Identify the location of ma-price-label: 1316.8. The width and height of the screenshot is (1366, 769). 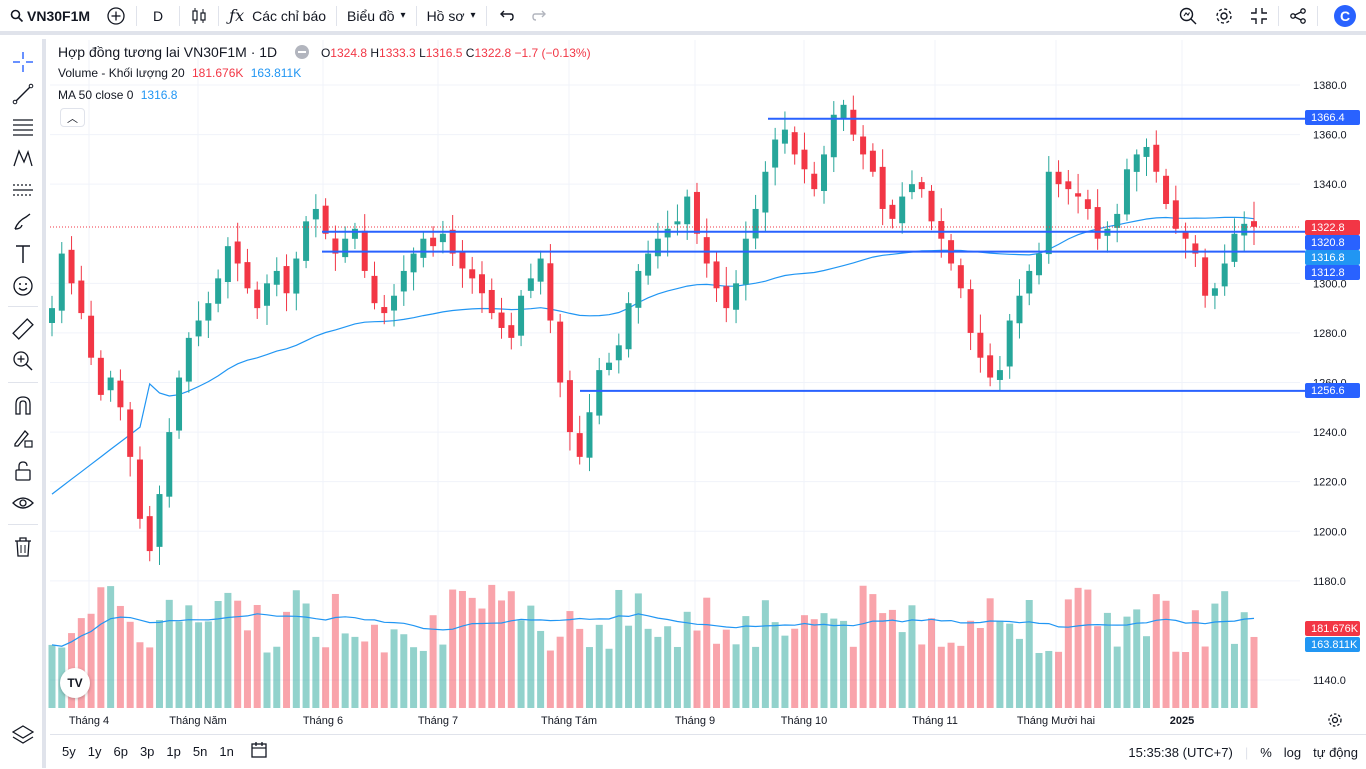
(1332, 257).